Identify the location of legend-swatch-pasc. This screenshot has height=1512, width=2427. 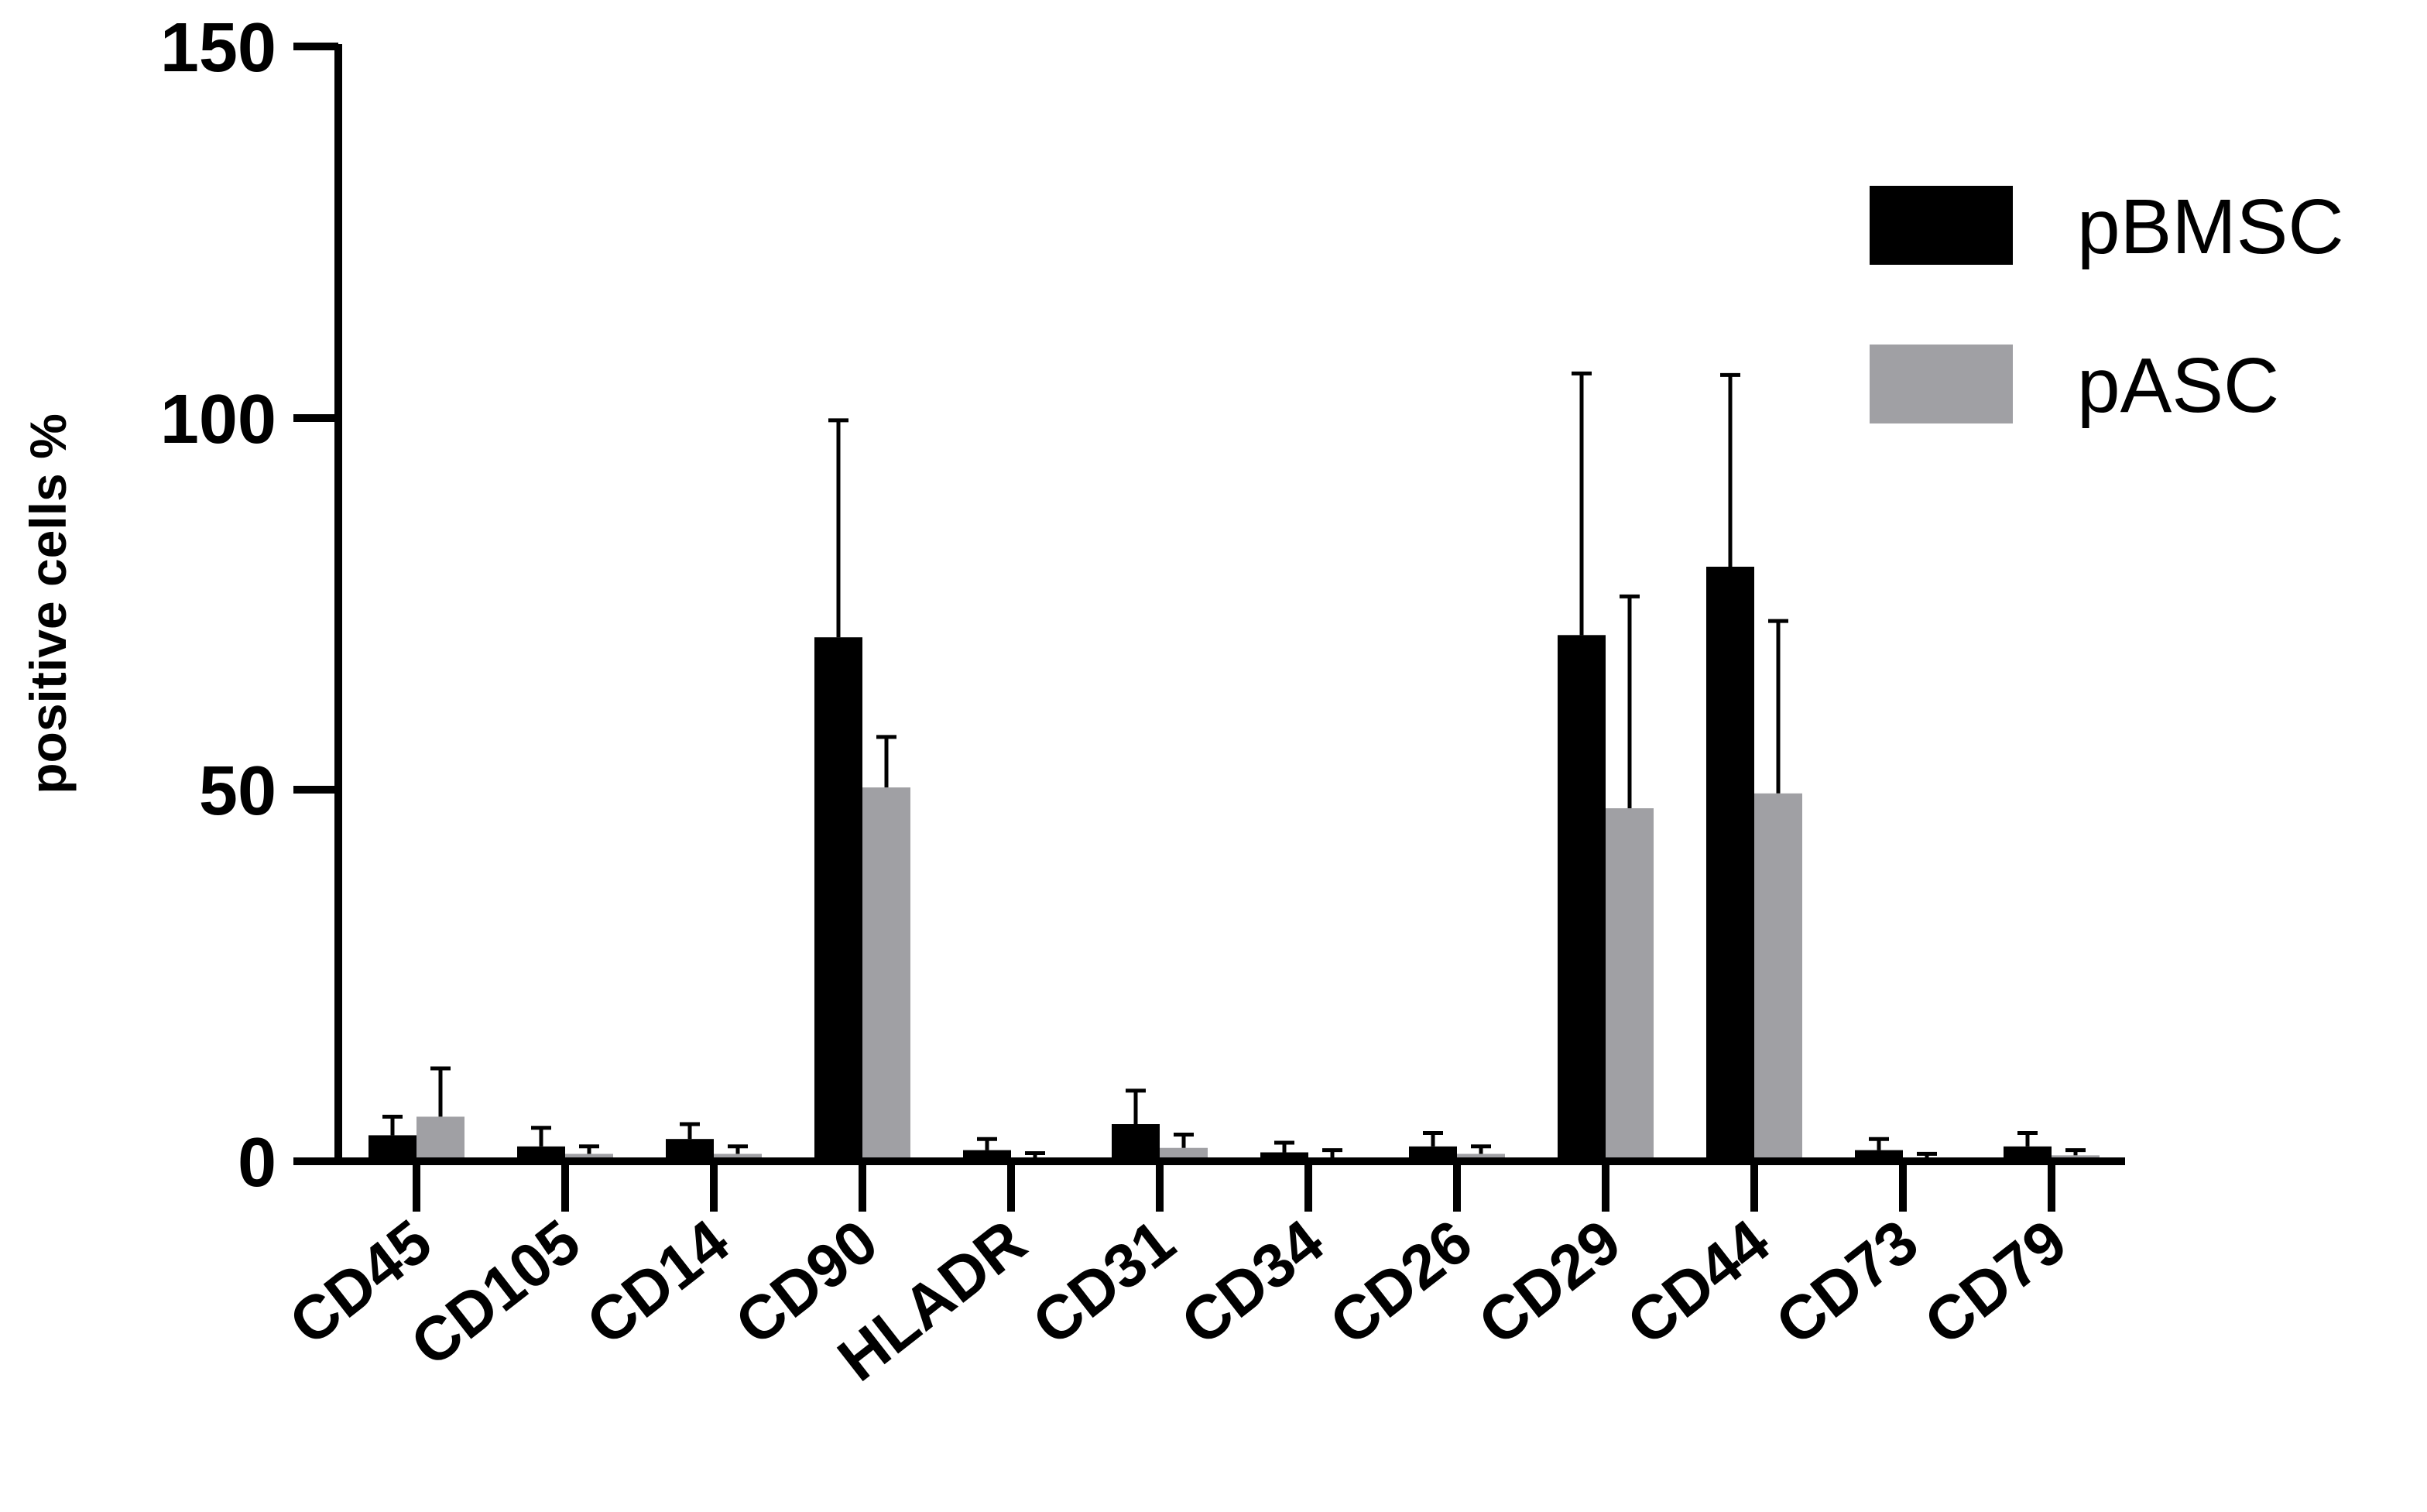
(1941, 384).